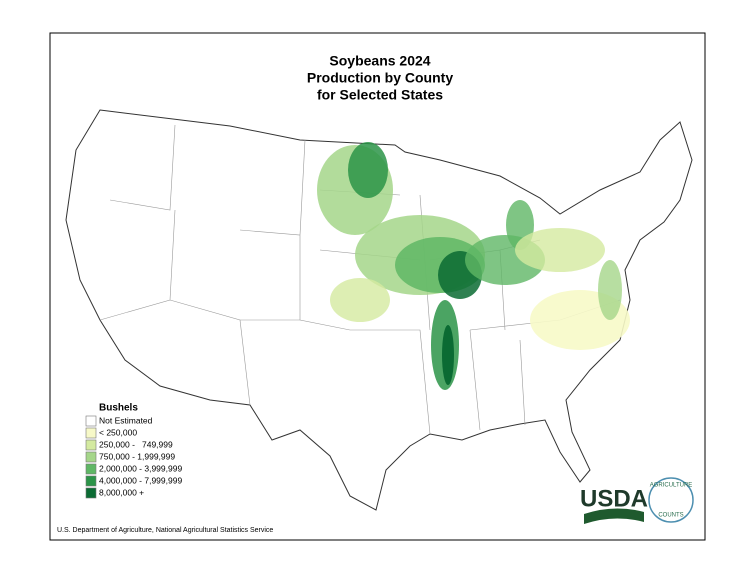 Image resolution: width=738 pixels, height=570 pixels. I want to click on title-line: Soybeans 2024, so click(379, 61).